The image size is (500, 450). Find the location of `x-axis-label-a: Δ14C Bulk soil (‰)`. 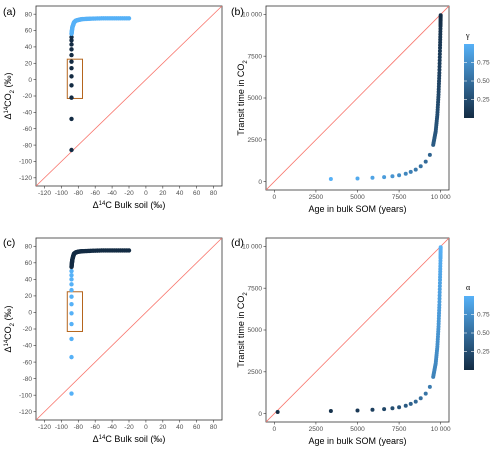

x-axis-label-a: Δ14C Bulk soil (‰) is located at coordinates (129, 205).